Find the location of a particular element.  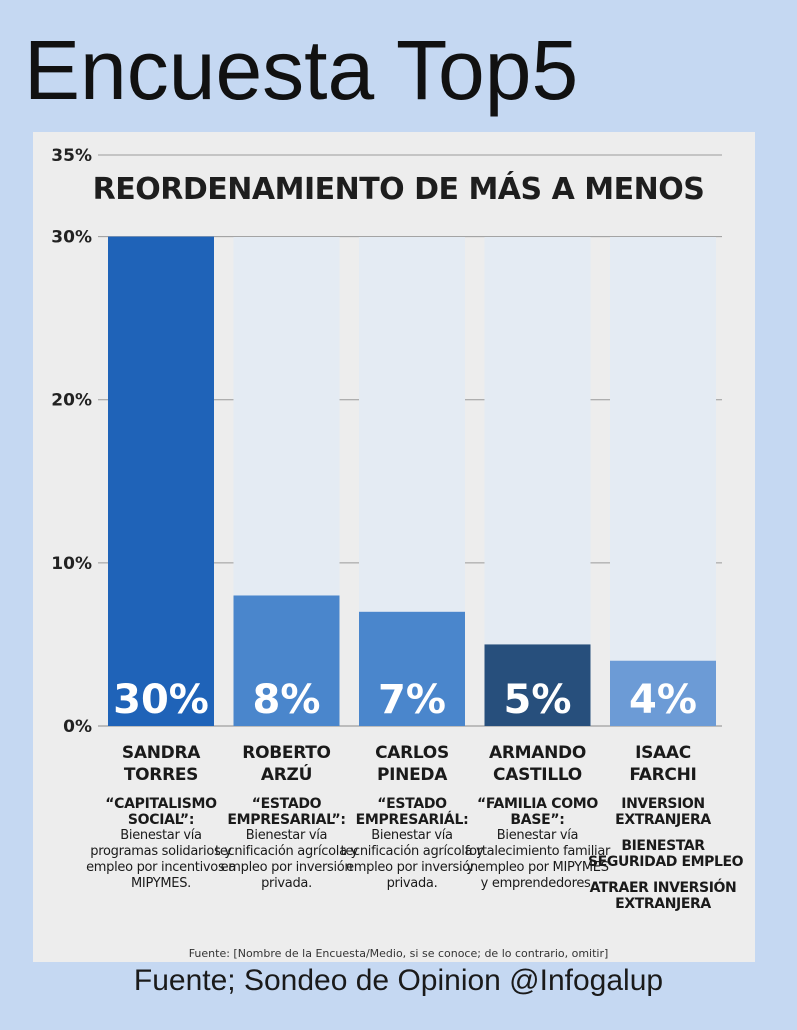

y-tick-label: 30% is located at coordinates (71, 238).